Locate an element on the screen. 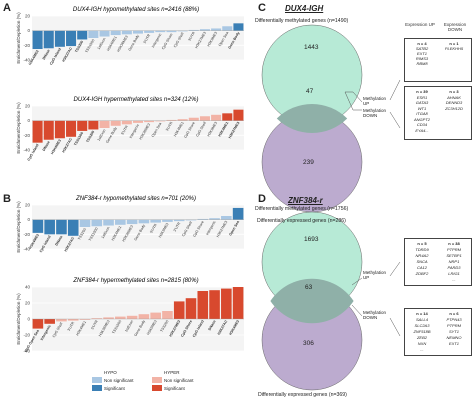 This screenshot has height=403, width=474. gene-item: n = 39 is located at coordinates (422, 91).